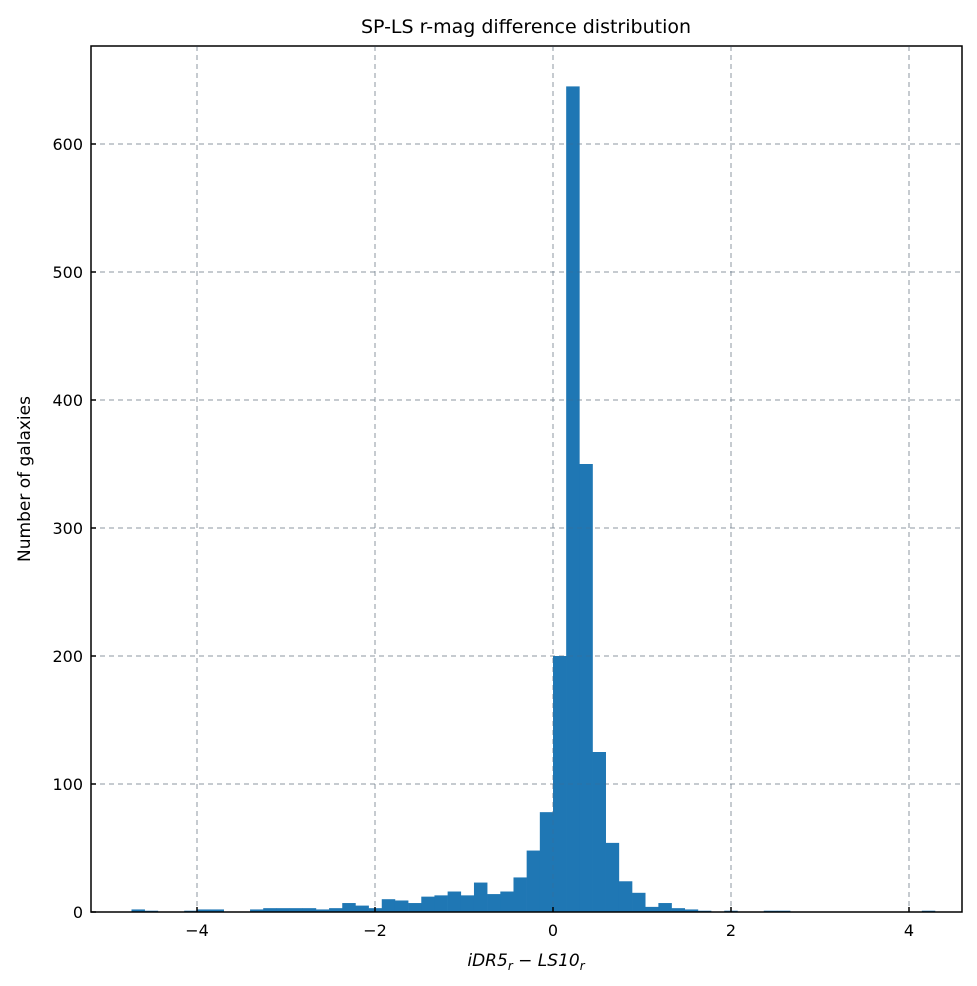 Image resolution: width=977 pixels, height=986 pixels. What do you see at coordinates (78, 912) in the screenshot?
I see `y-tick-label: 0` at bounding box center [78, 912].